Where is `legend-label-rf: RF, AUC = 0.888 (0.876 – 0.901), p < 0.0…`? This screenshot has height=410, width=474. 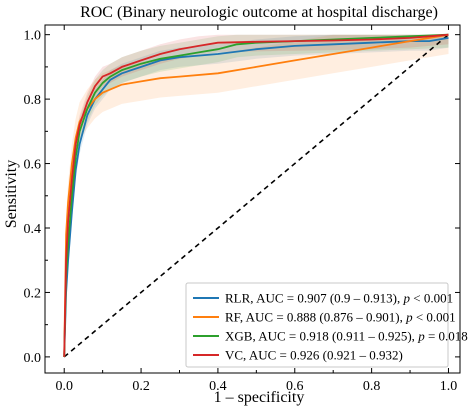
legend-label-rf: RF, AUC = 0.888 (0.876 – 0.901), p < 0.0… is located at coordinates (340, 317).